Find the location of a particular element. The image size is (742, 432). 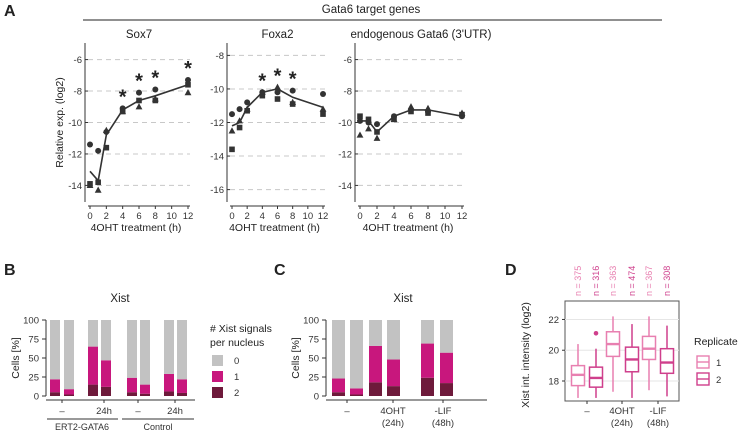

x-tick-label: -LIF (48h) is located at coordinates (443, 417).